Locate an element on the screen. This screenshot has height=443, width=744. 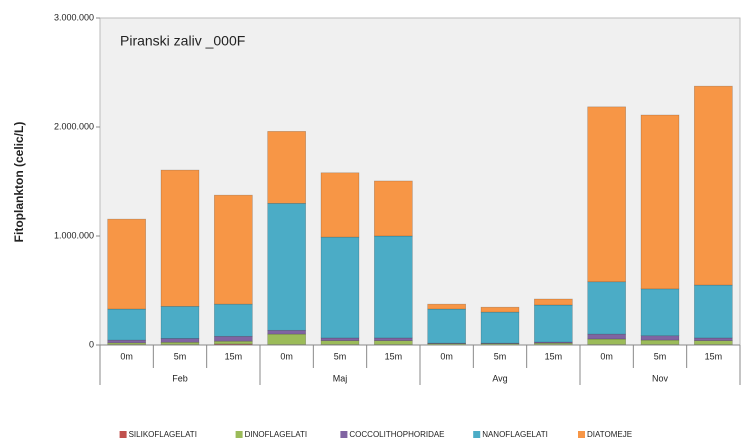
legend-label: NANOFLAGELATI is located at coordinates (515, 434).